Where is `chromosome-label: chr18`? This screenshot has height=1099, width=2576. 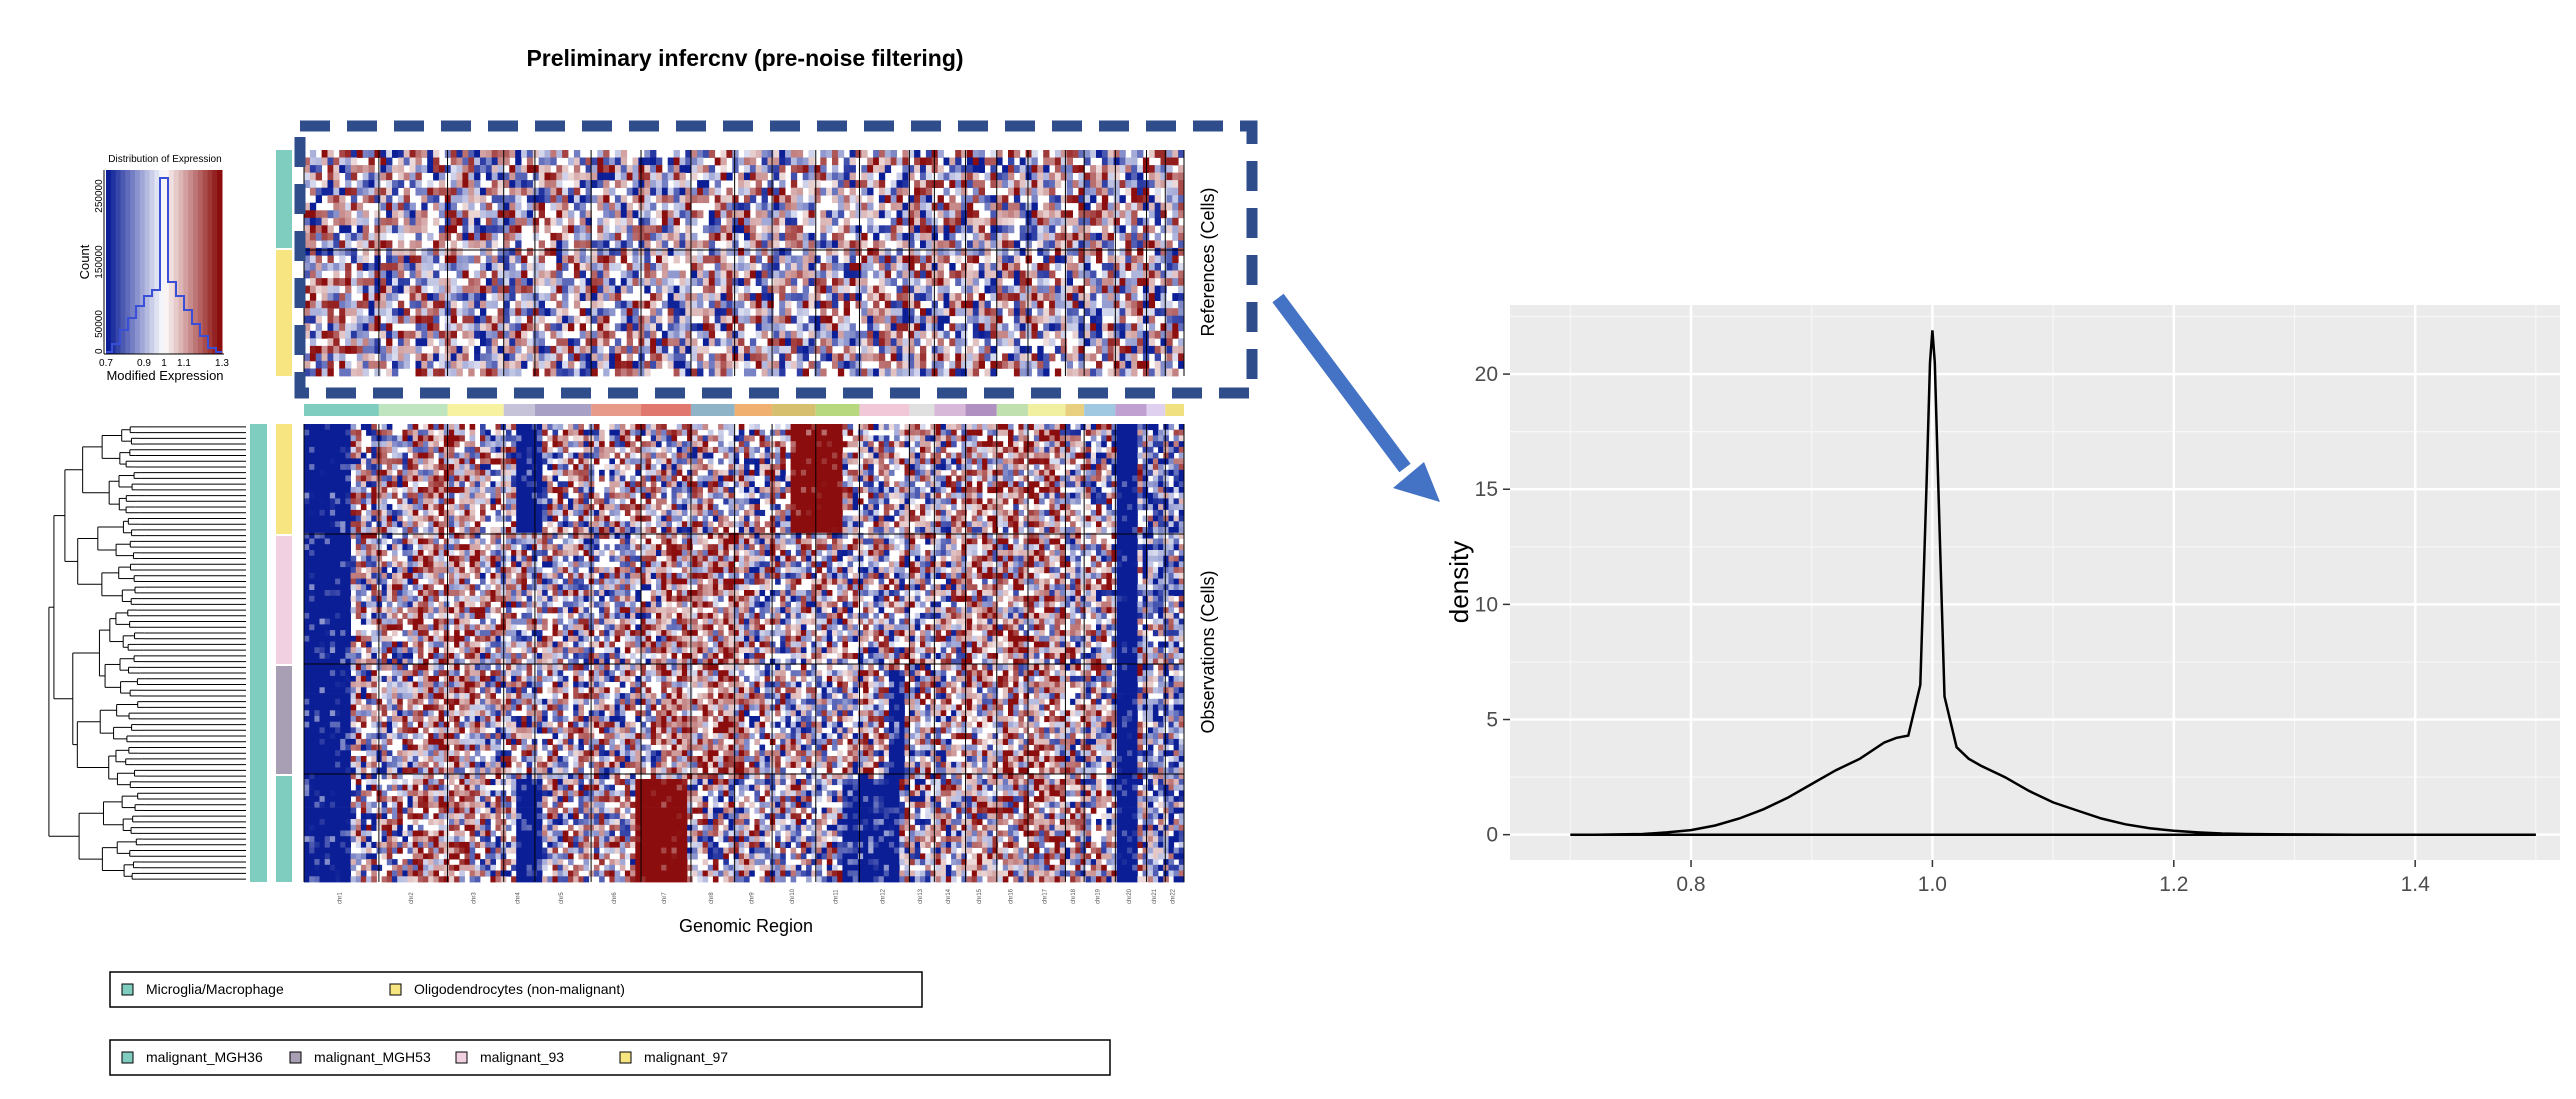
chromosome-label: chr18 is located at coordinates (1074, 896).